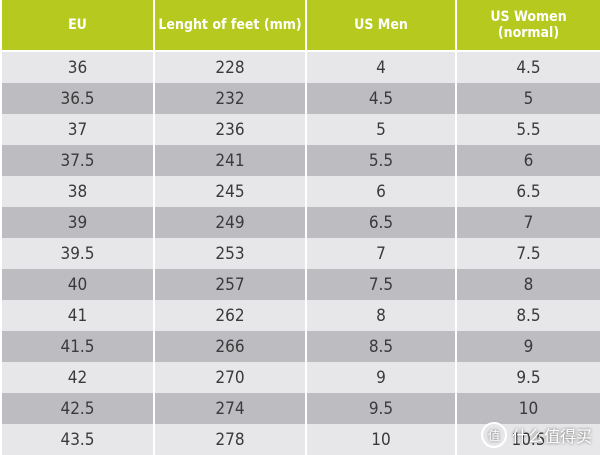  I want to click on table-cell: 270, so click(230, 377).